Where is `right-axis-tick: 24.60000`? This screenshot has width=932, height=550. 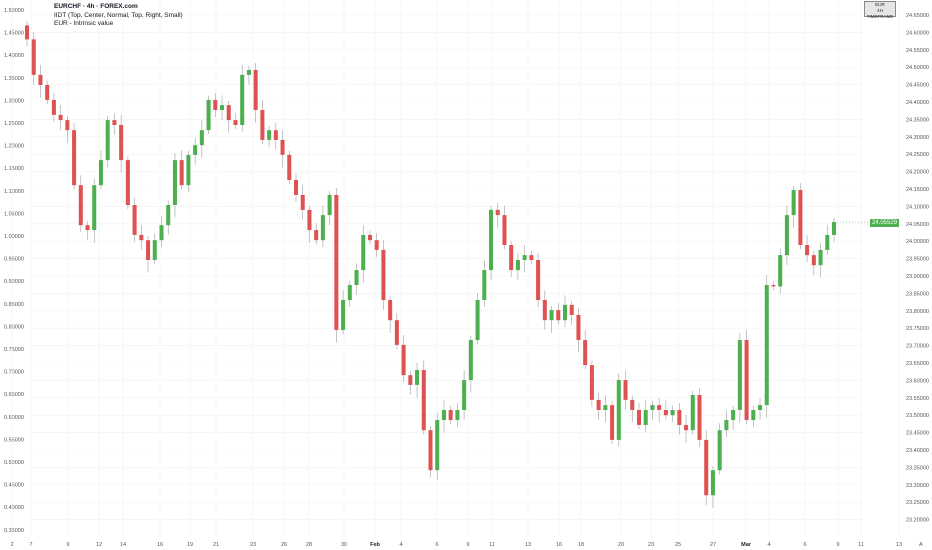 right-axis-tick: 24.60000 is located at coordinates (917, 33).